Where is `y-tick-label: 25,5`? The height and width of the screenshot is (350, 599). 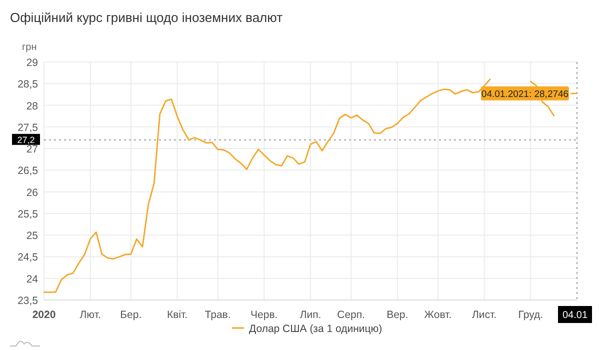
y-tick-label: 25,5 is located at coordinates (28, 214).